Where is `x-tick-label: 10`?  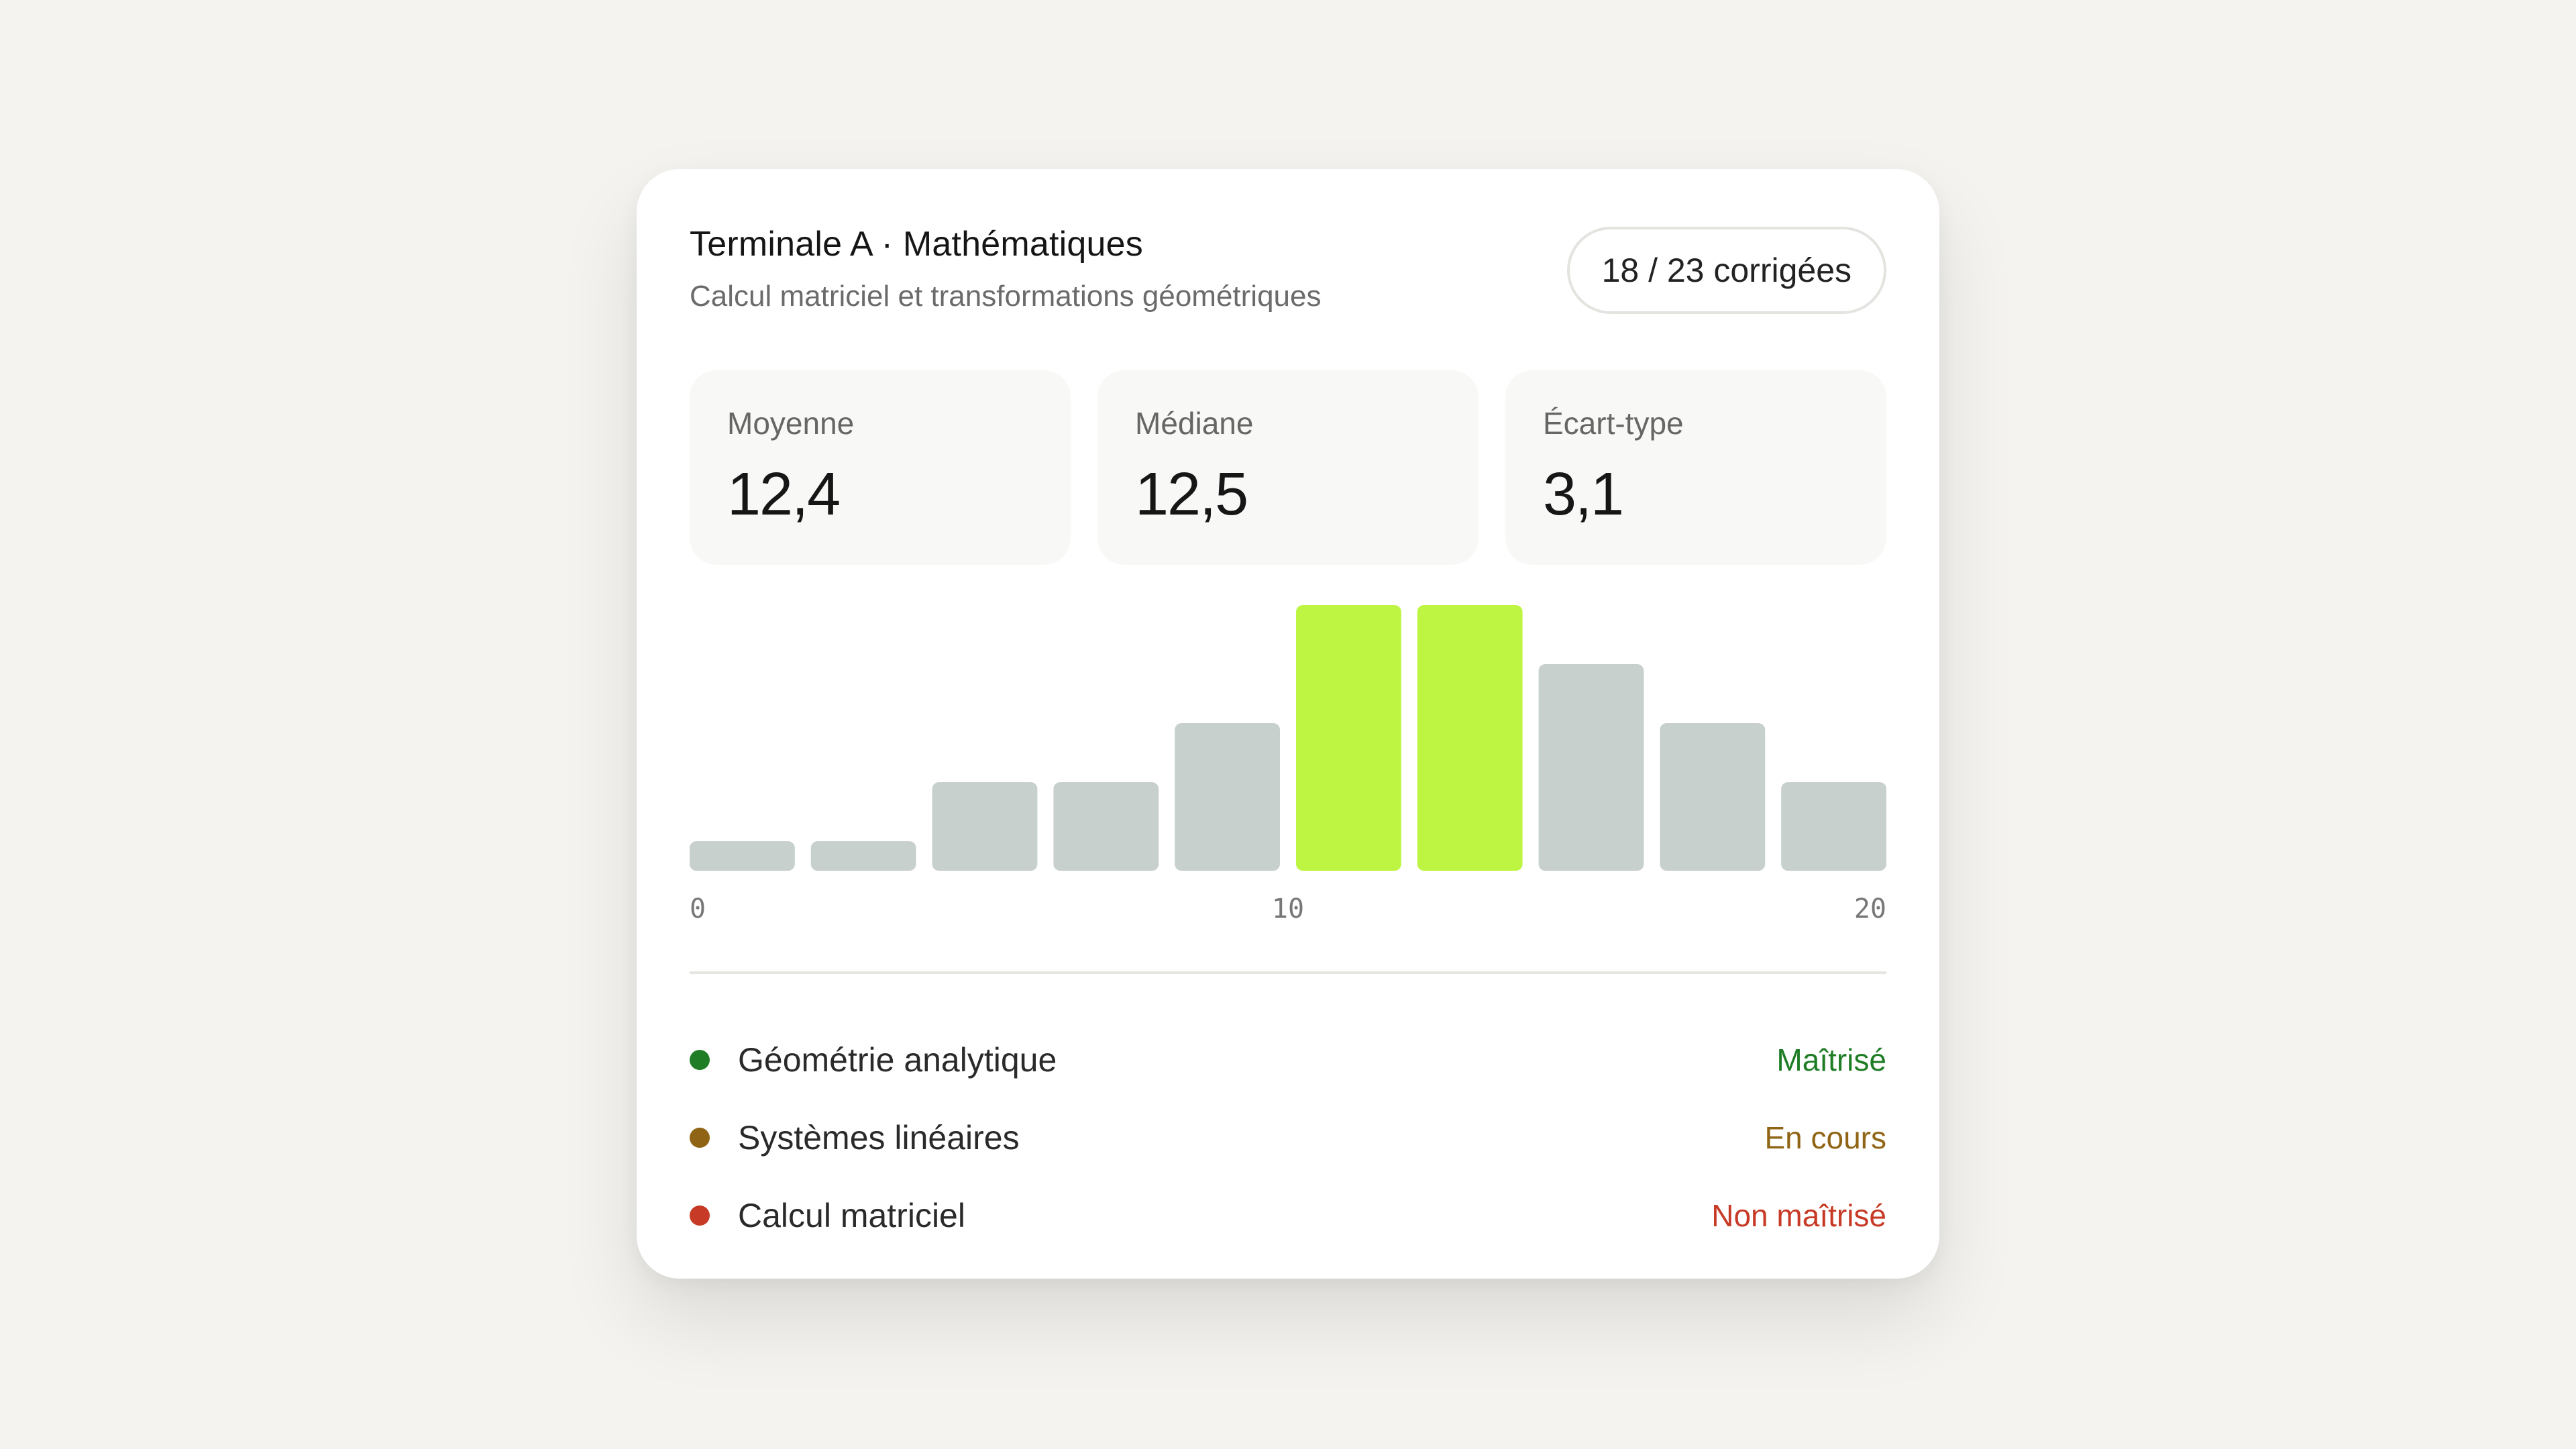
x-tick-label: 10 is located at coordinates (1288, 909).